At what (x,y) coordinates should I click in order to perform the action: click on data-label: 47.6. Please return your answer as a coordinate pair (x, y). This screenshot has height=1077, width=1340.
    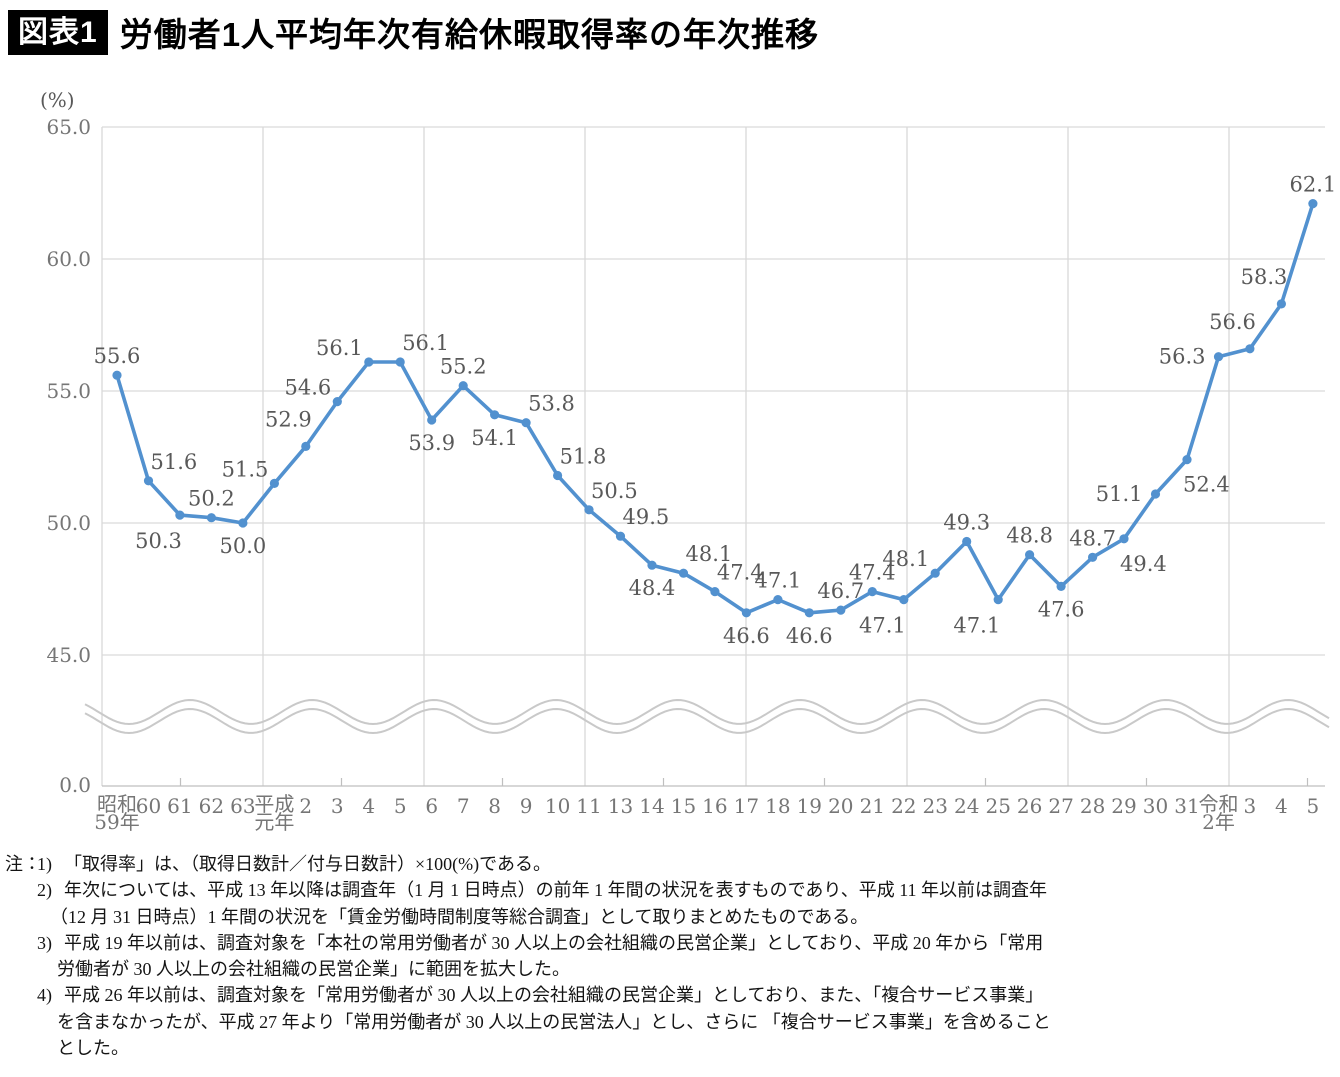
    Looking at the image, I should click on (1061, 609).